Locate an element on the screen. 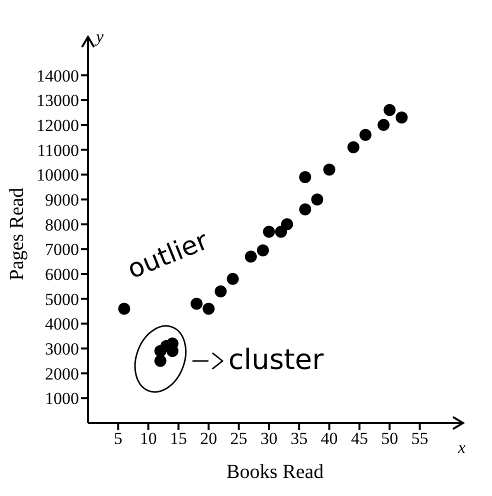 The image size is (492, 496). y-tick-label: 6000 is located at coordinates (62, 274).